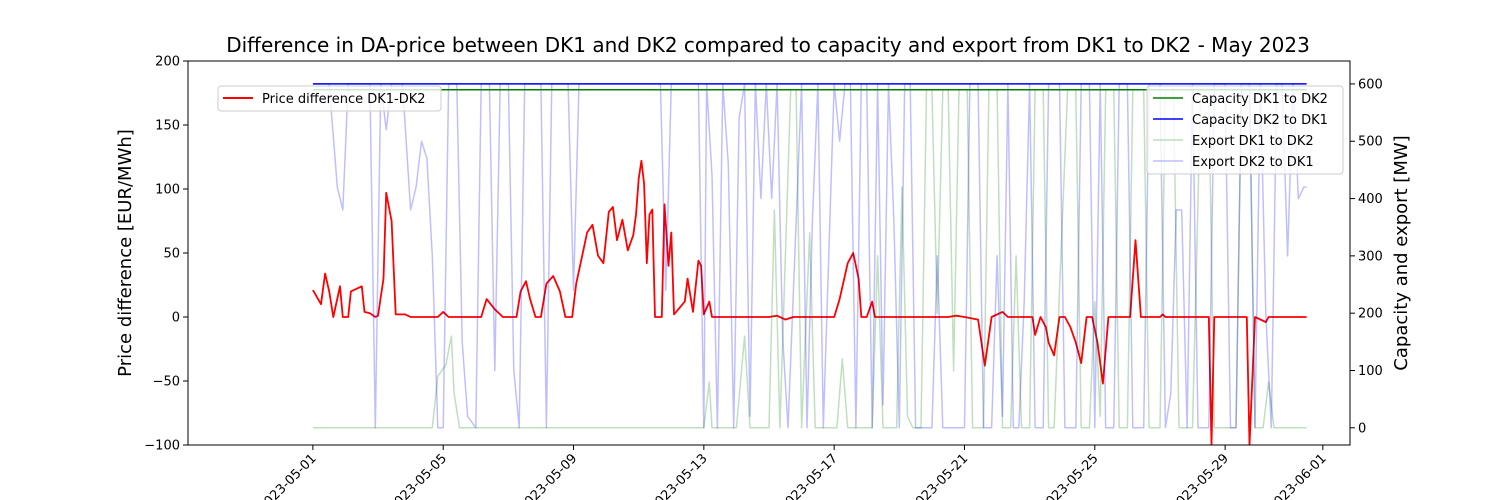  I want to click on left-tick-label: 150, so click(167, 126).